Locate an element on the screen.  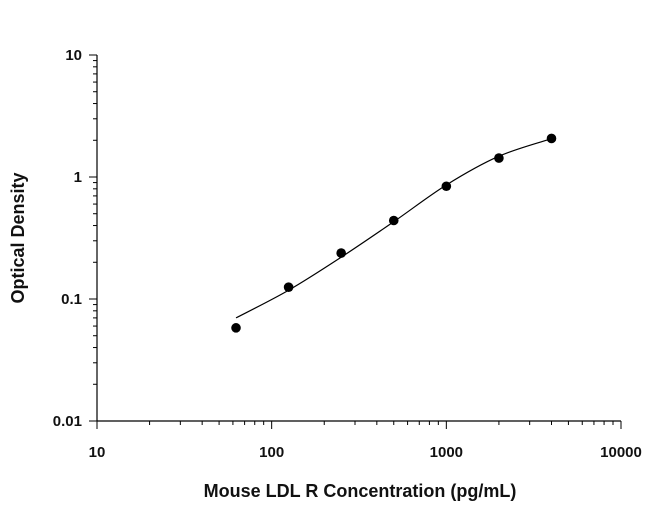
x-tick-label: 100 is located at coordinates (271, 452).